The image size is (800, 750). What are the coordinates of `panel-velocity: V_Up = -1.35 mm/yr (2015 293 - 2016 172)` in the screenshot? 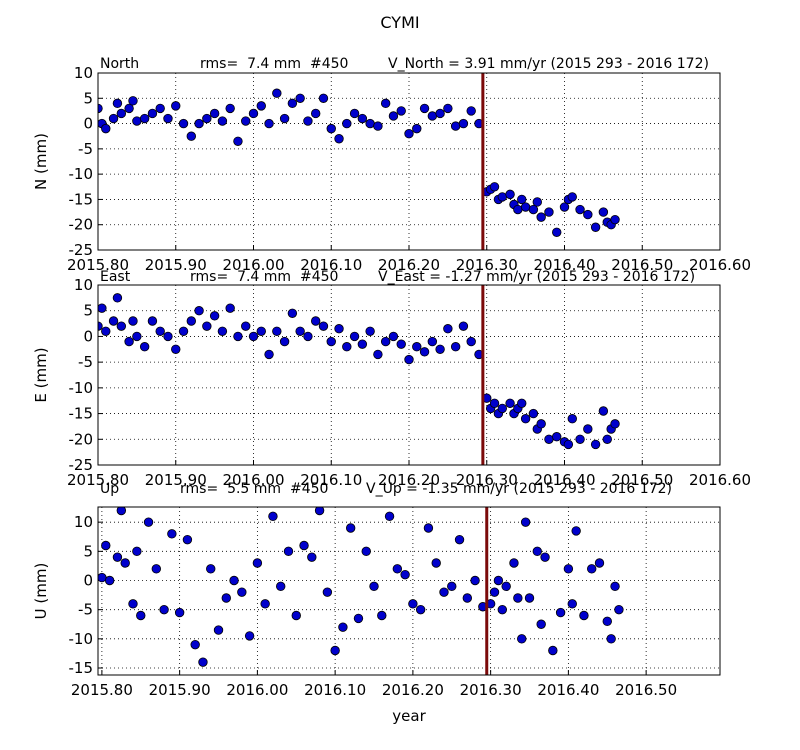 It's located at (519, 489).